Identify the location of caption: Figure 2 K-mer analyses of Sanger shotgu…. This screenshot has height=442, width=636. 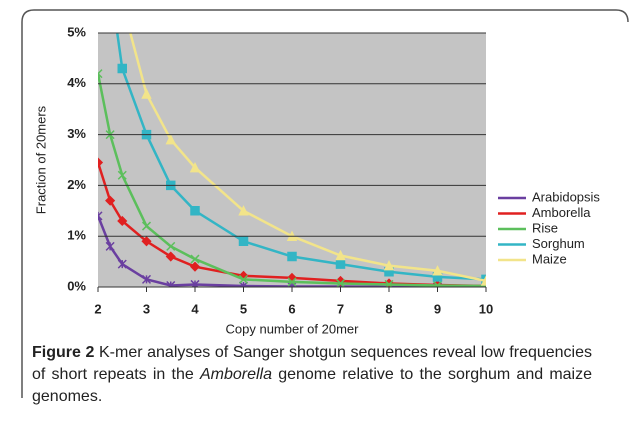
(312, 375).